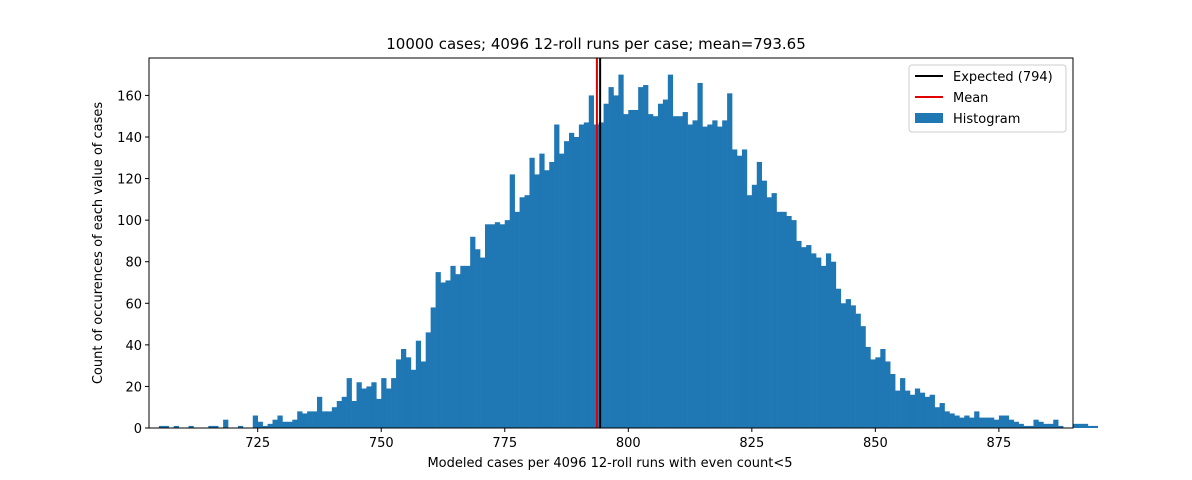 The height and width of the screenshot is (480, 1192). I want to click on x-tick-label: 800, so click(628, 443).